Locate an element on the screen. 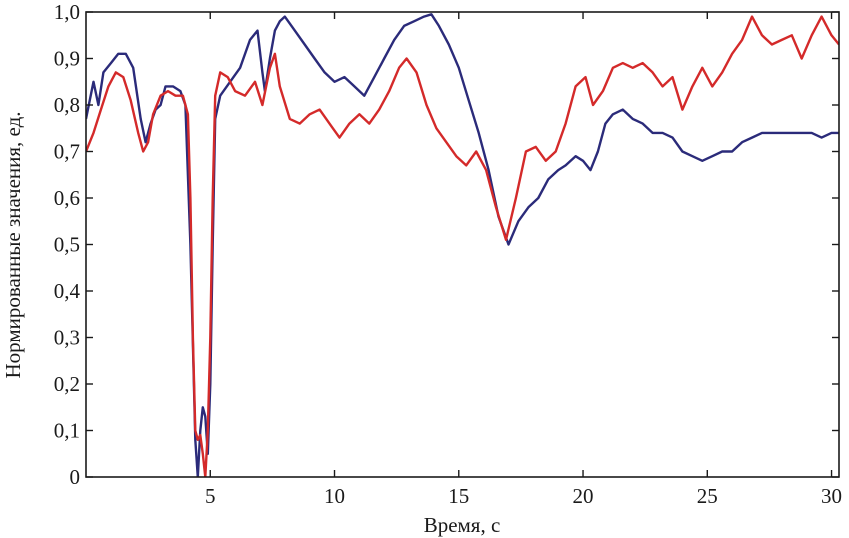 The width and height of the screenshot is (849, 538). x-tick-label: 15 is located at coordinates (458, 496).